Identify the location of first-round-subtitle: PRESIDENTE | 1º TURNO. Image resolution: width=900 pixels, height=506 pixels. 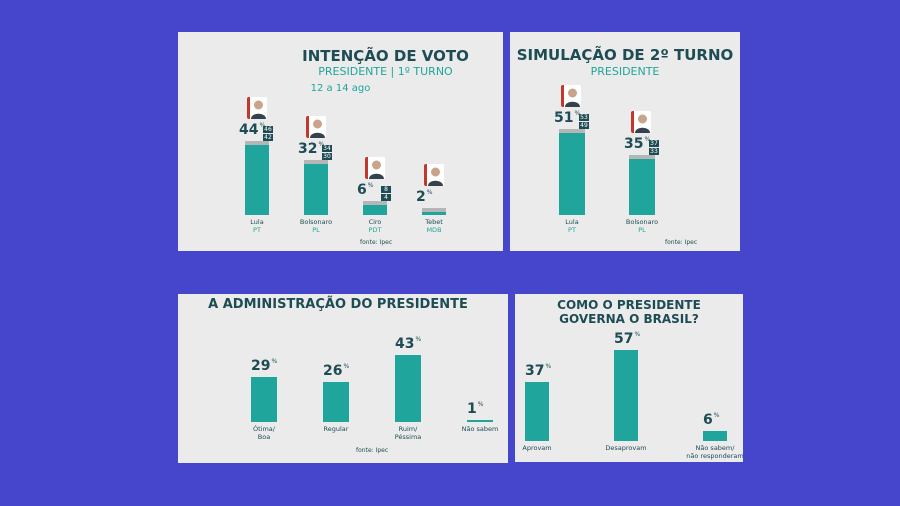
(385, 71).